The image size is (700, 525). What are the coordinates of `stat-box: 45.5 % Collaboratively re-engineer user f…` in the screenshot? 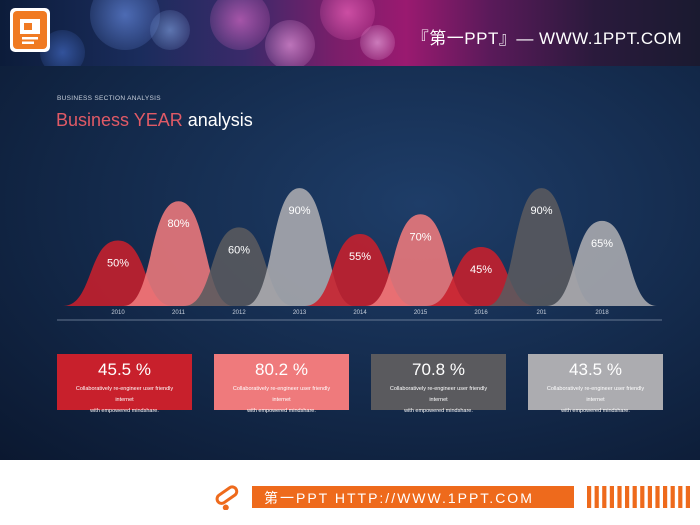 It's located at (124, 384).